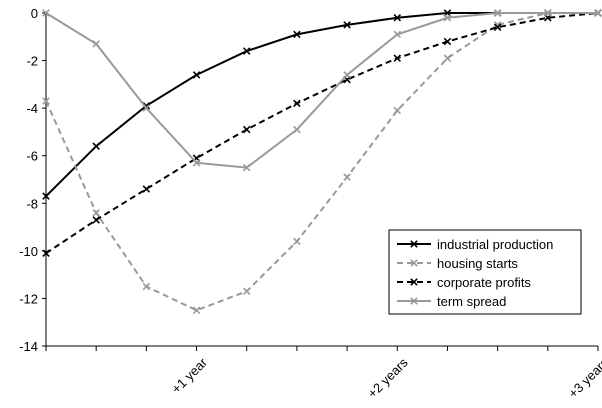 The width and height of the screenshot is (602, 408). Describe the element at coordinates (34, 13) in the screenshot. I see `y-tick-label: 0` at that location.